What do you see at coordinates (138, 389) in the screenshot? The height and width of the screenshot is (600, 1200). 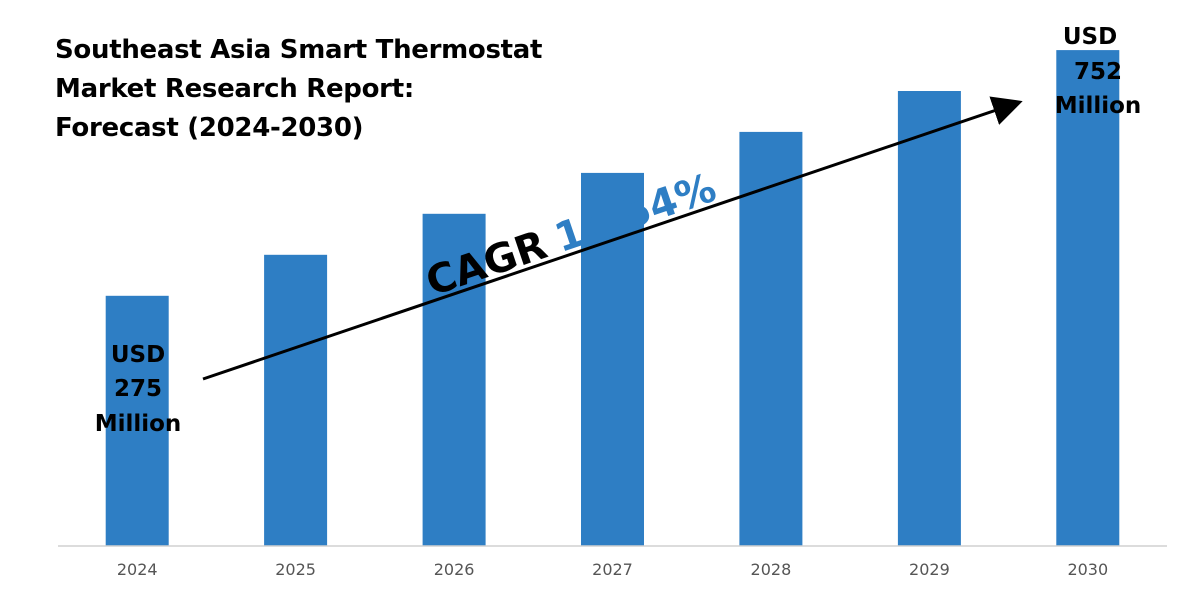 I see `start-annotation-line-2: 275` at bounding box center [138, 389].